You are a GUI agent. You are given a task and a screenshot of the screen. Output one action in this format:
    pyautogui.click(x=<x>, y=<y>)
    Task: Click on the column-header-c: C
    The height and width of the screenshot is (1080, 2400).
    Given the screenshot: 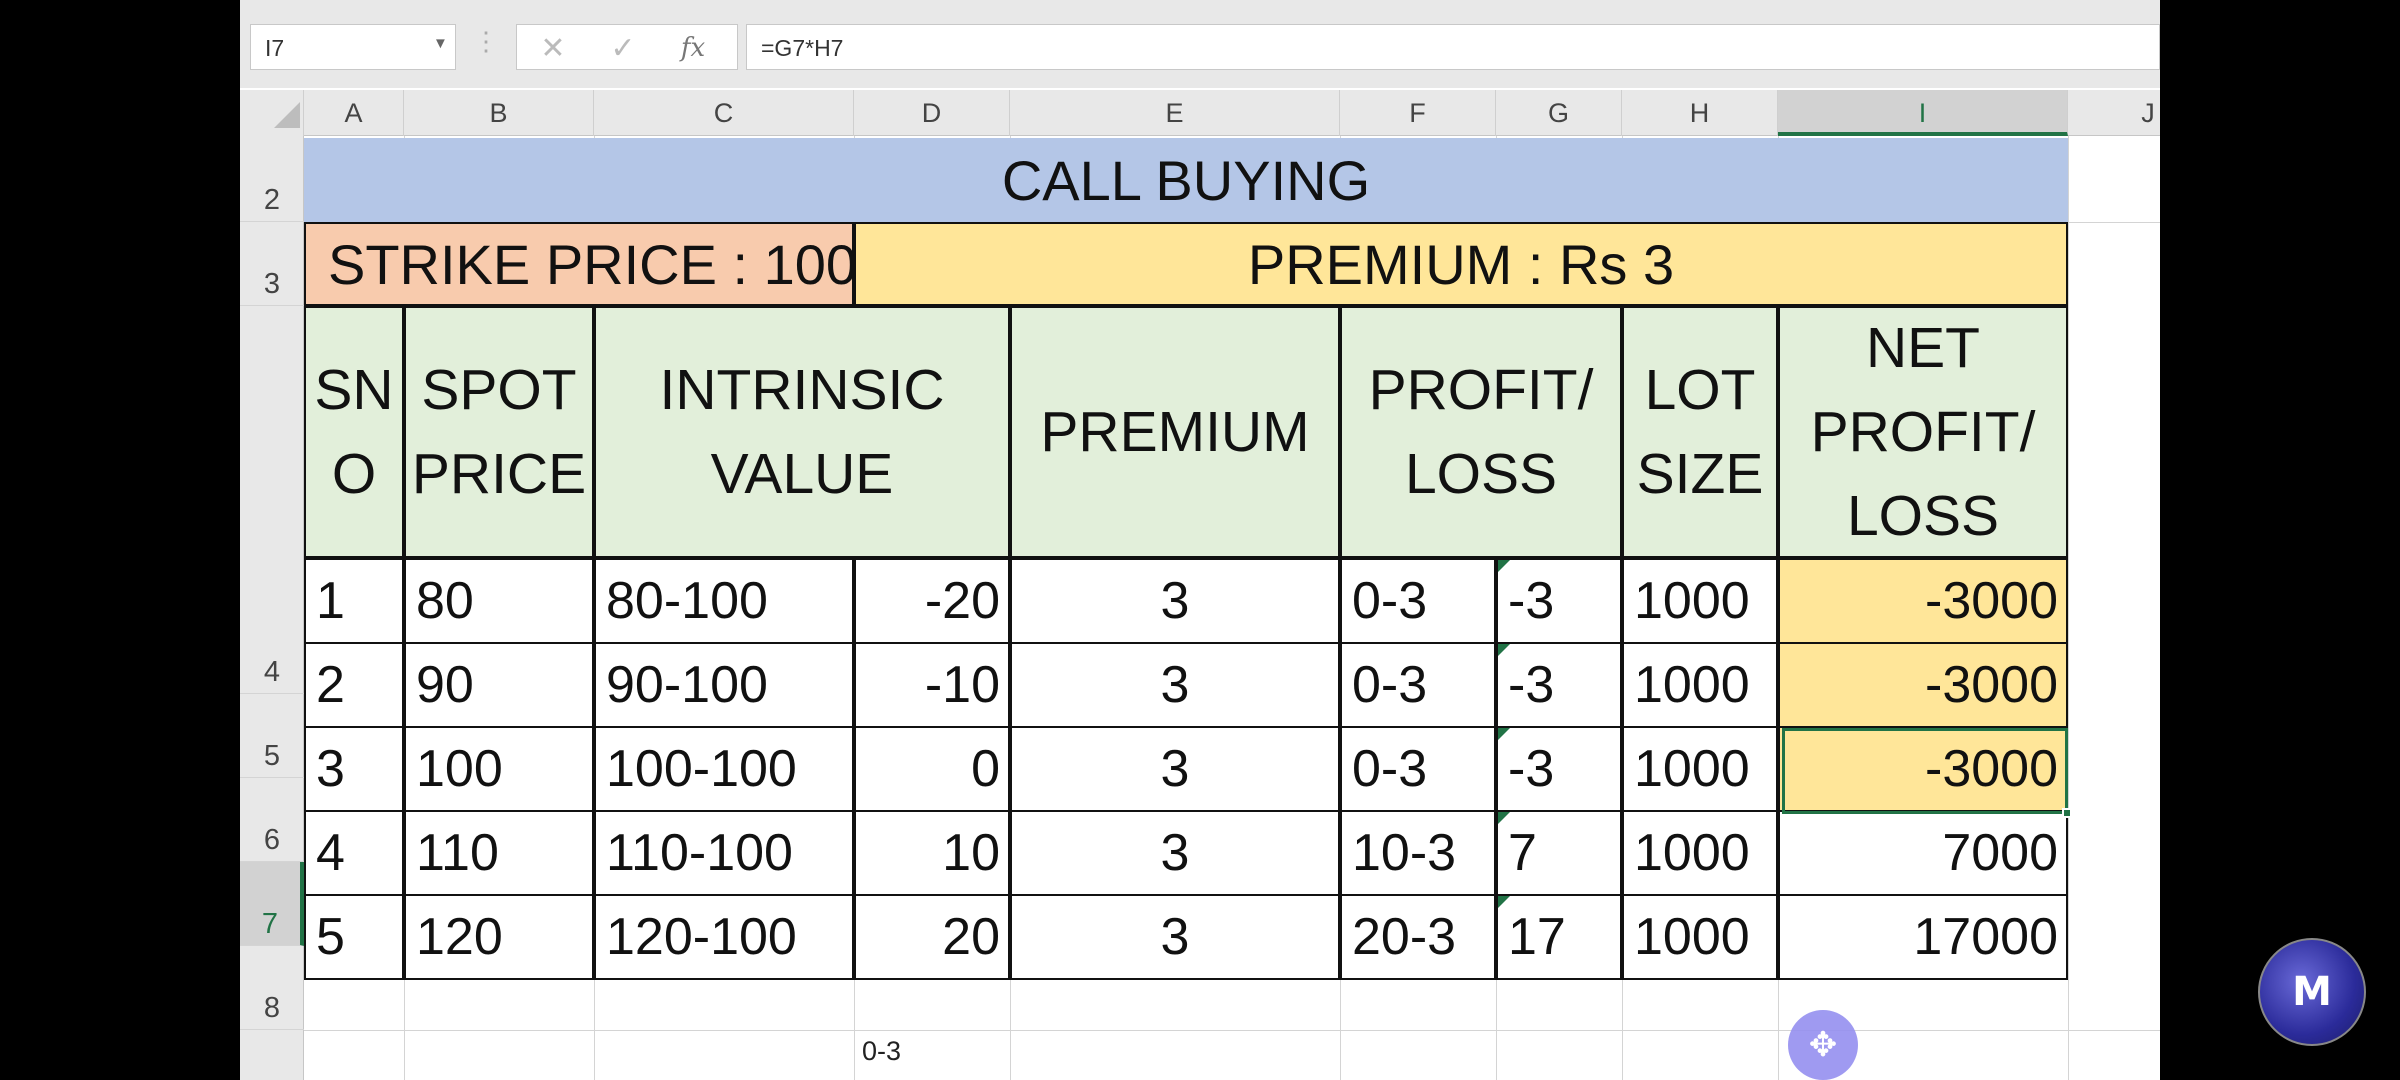 What is the action you would take?
    pyautogui.click(x=724, y=113)
    